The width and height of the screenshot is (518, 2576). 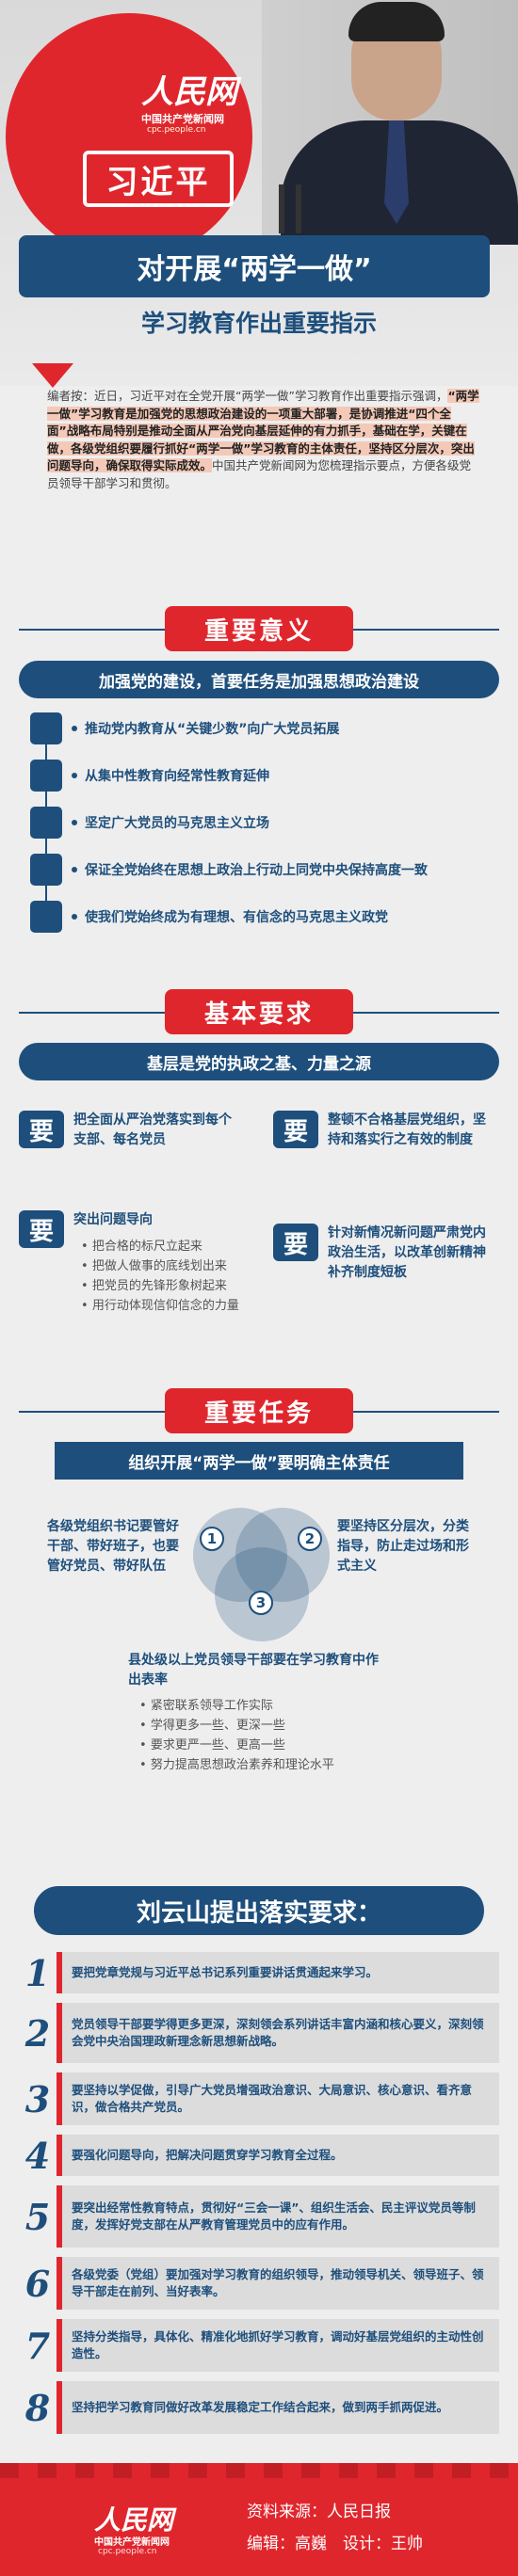 I want to click on footer, so click(x=259, y=2519).